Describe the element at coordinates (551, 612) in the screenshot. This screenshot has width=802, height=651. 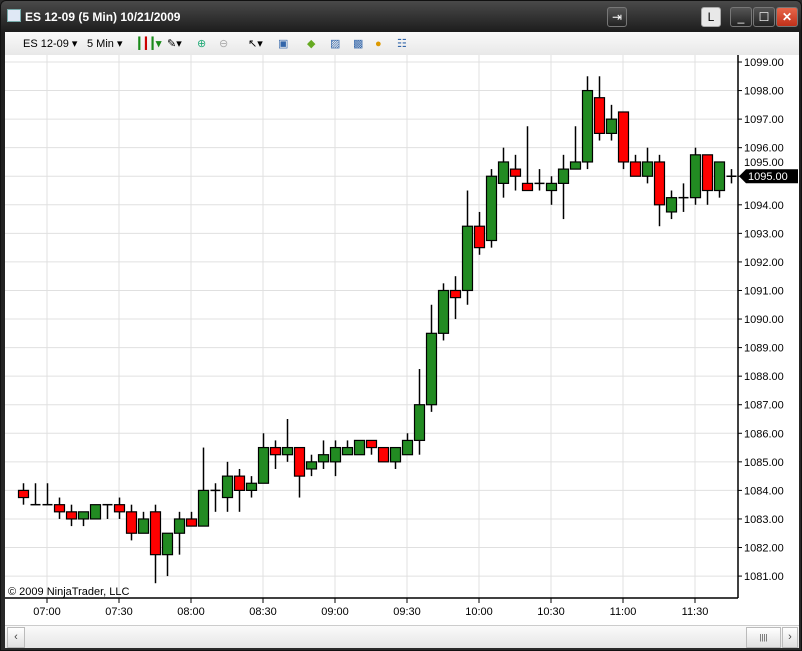
I see `x-tick-label: 10:30` at that location.